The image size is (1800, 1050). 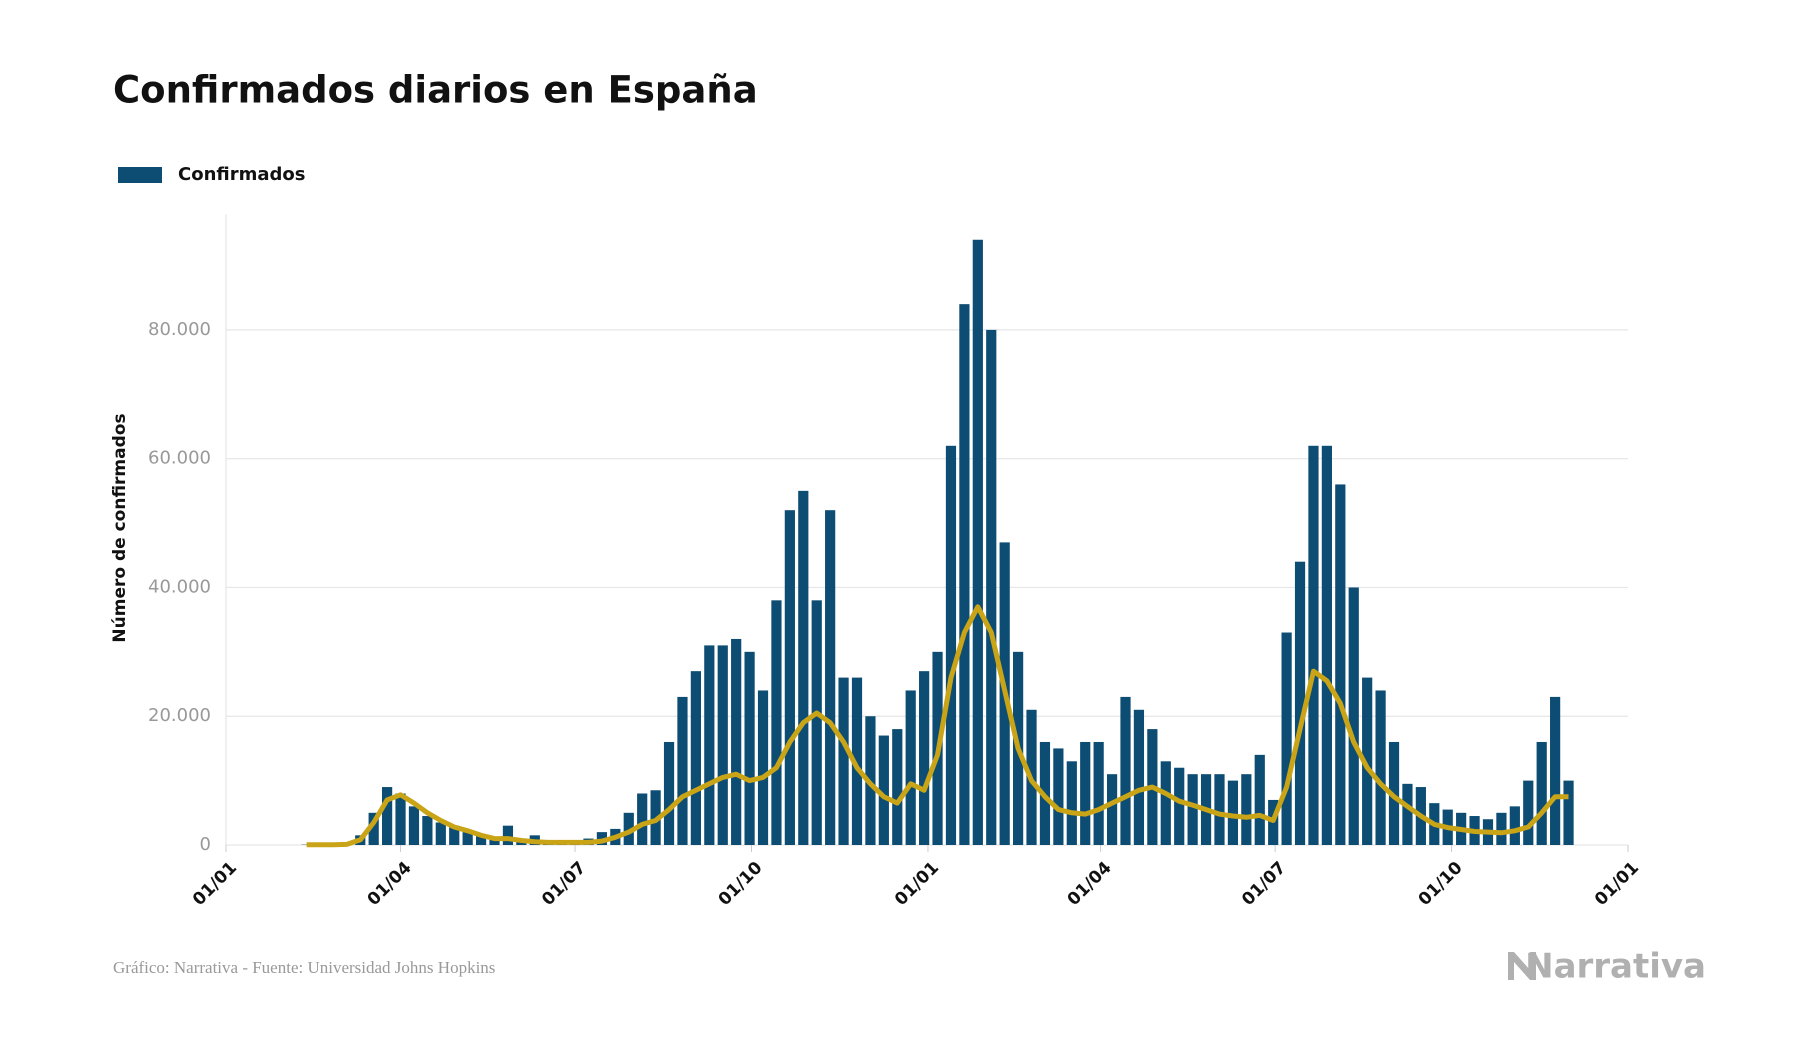 I want to click on legend-swatch, so click(x=140, y=175).